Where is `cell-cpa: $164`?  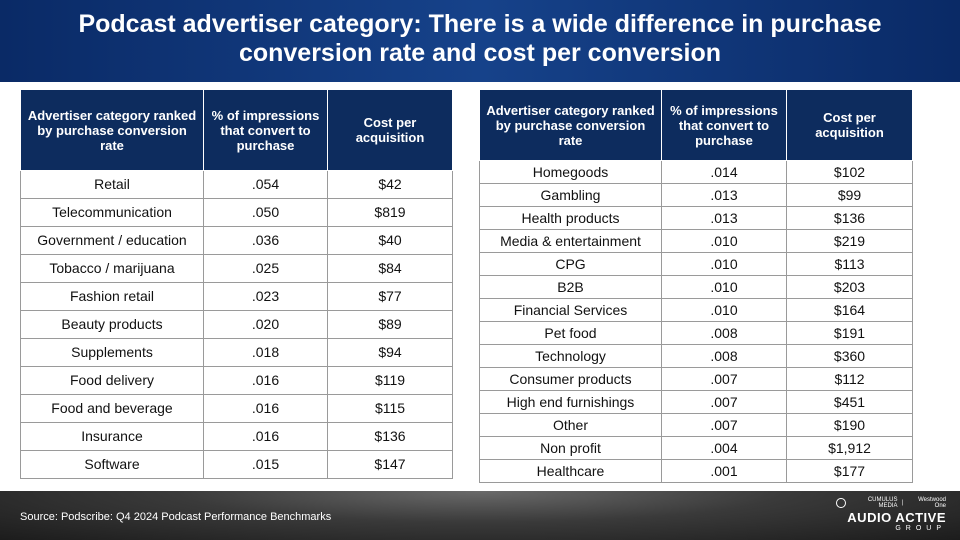
cell-cpa: $164 is located at coordinates (849, 310).